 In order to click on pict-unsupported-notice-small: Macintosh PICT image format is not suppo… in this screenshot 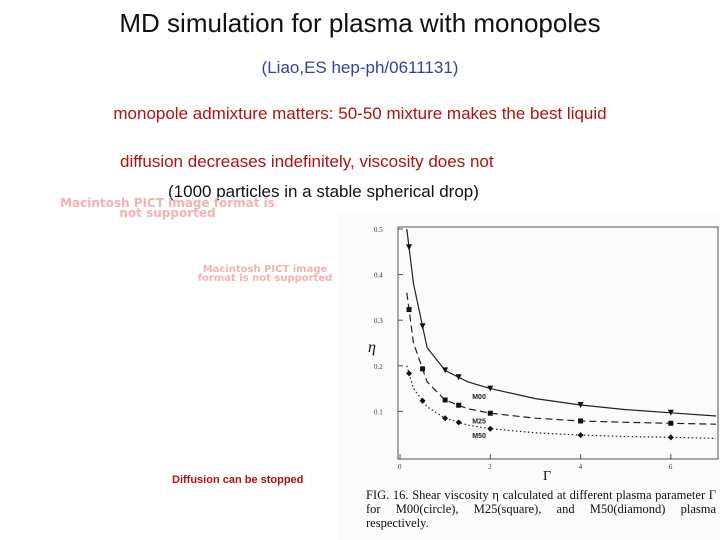, I will do `click(265, 274)`.